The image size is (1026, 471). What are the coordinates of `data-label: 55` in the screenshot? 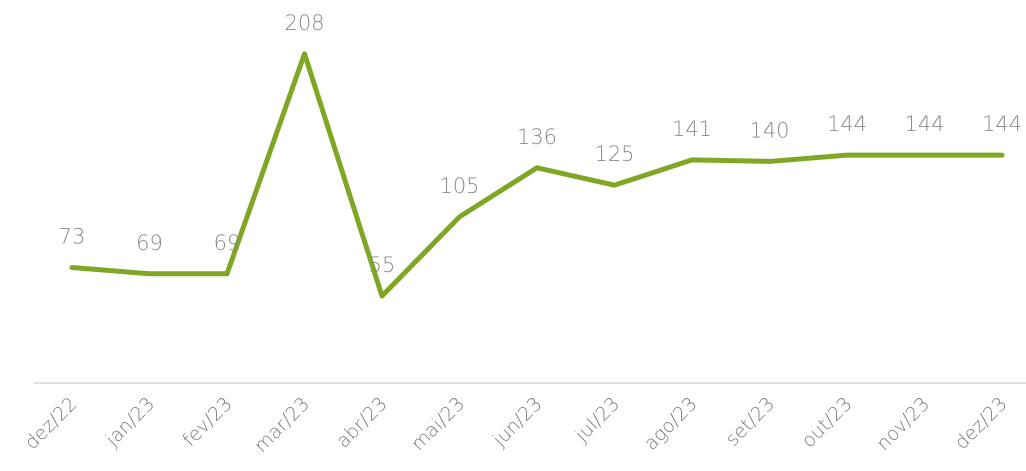 It's located at (382, 265).